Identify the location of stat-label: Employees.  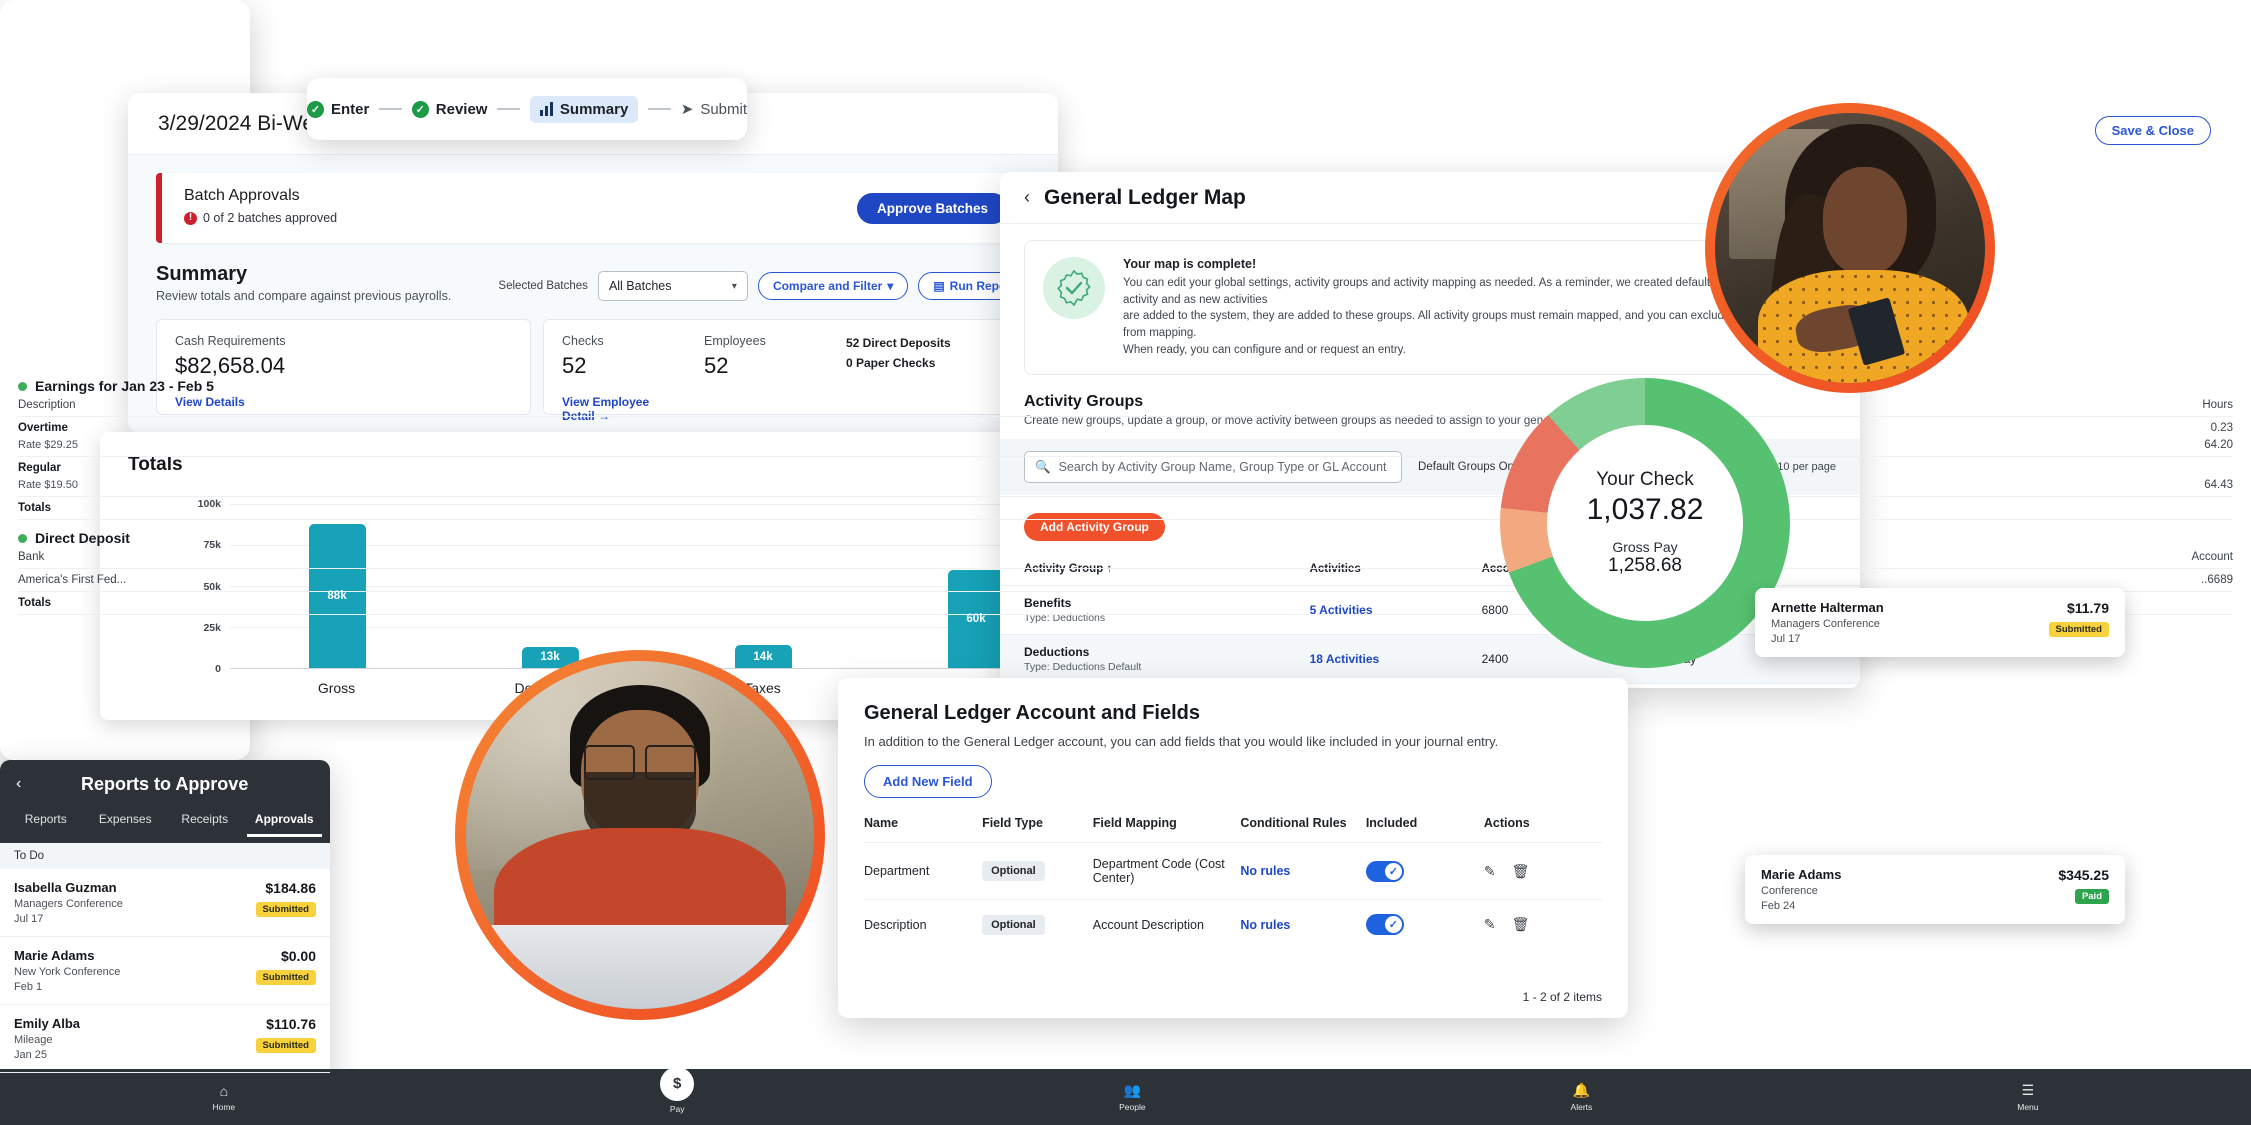
(735, 341).